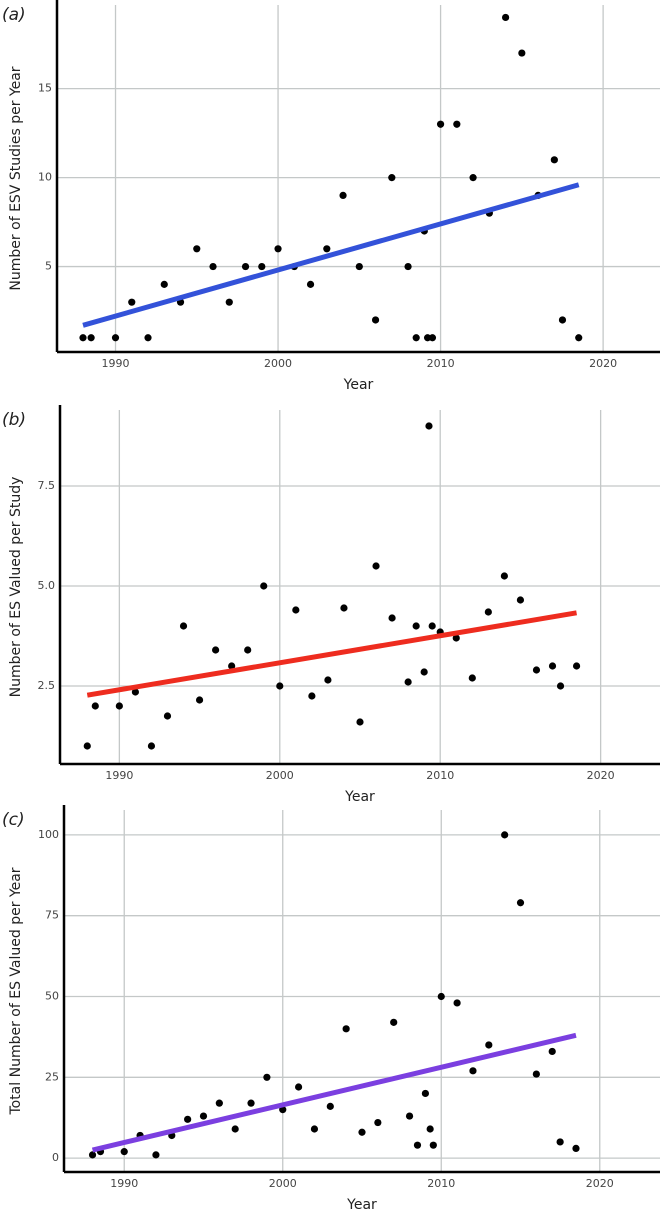 Image resolution: width=661 pixels, height=1214 pixels. What do you see at coordinates (47, 585) in the screenshot?
I see `y-tick-label: 5.0` at bounding box center [47, 585].